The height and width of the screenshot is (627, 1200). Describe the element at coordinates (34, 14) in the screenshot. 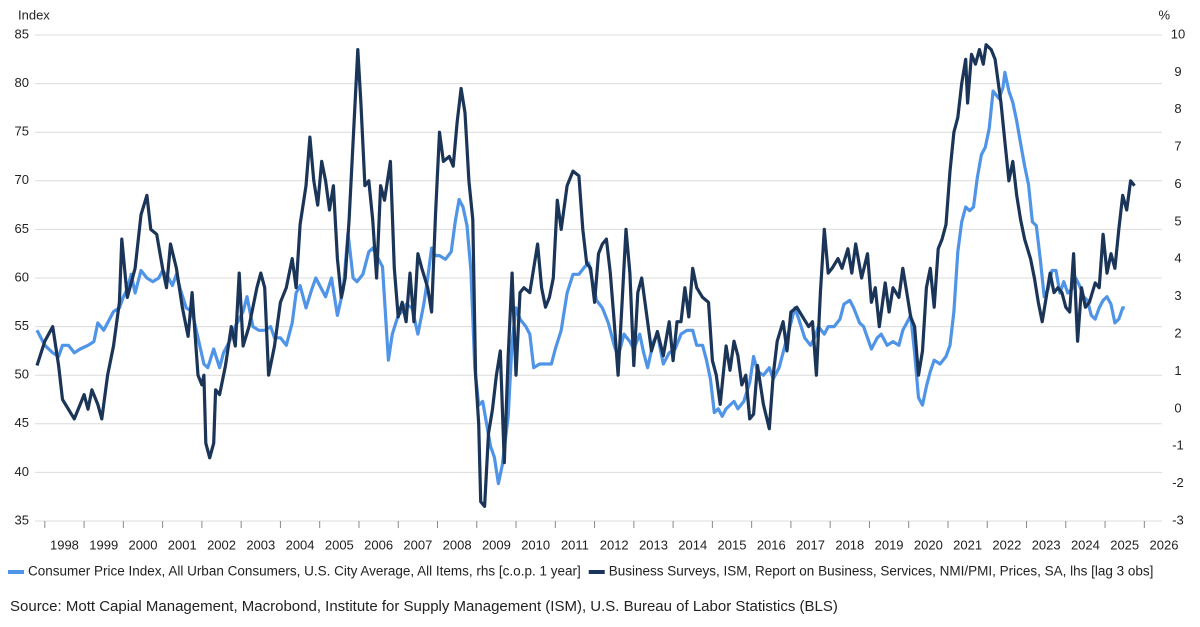

I see `y-axis-label: Index` at that location.